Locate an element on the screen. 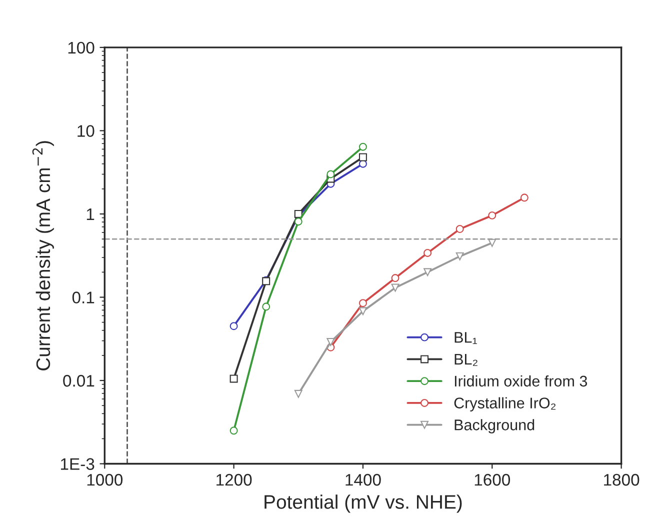 This screenshot has width=654, height=527. x-tick-label: 1000 is located at coordinates (105, 480).